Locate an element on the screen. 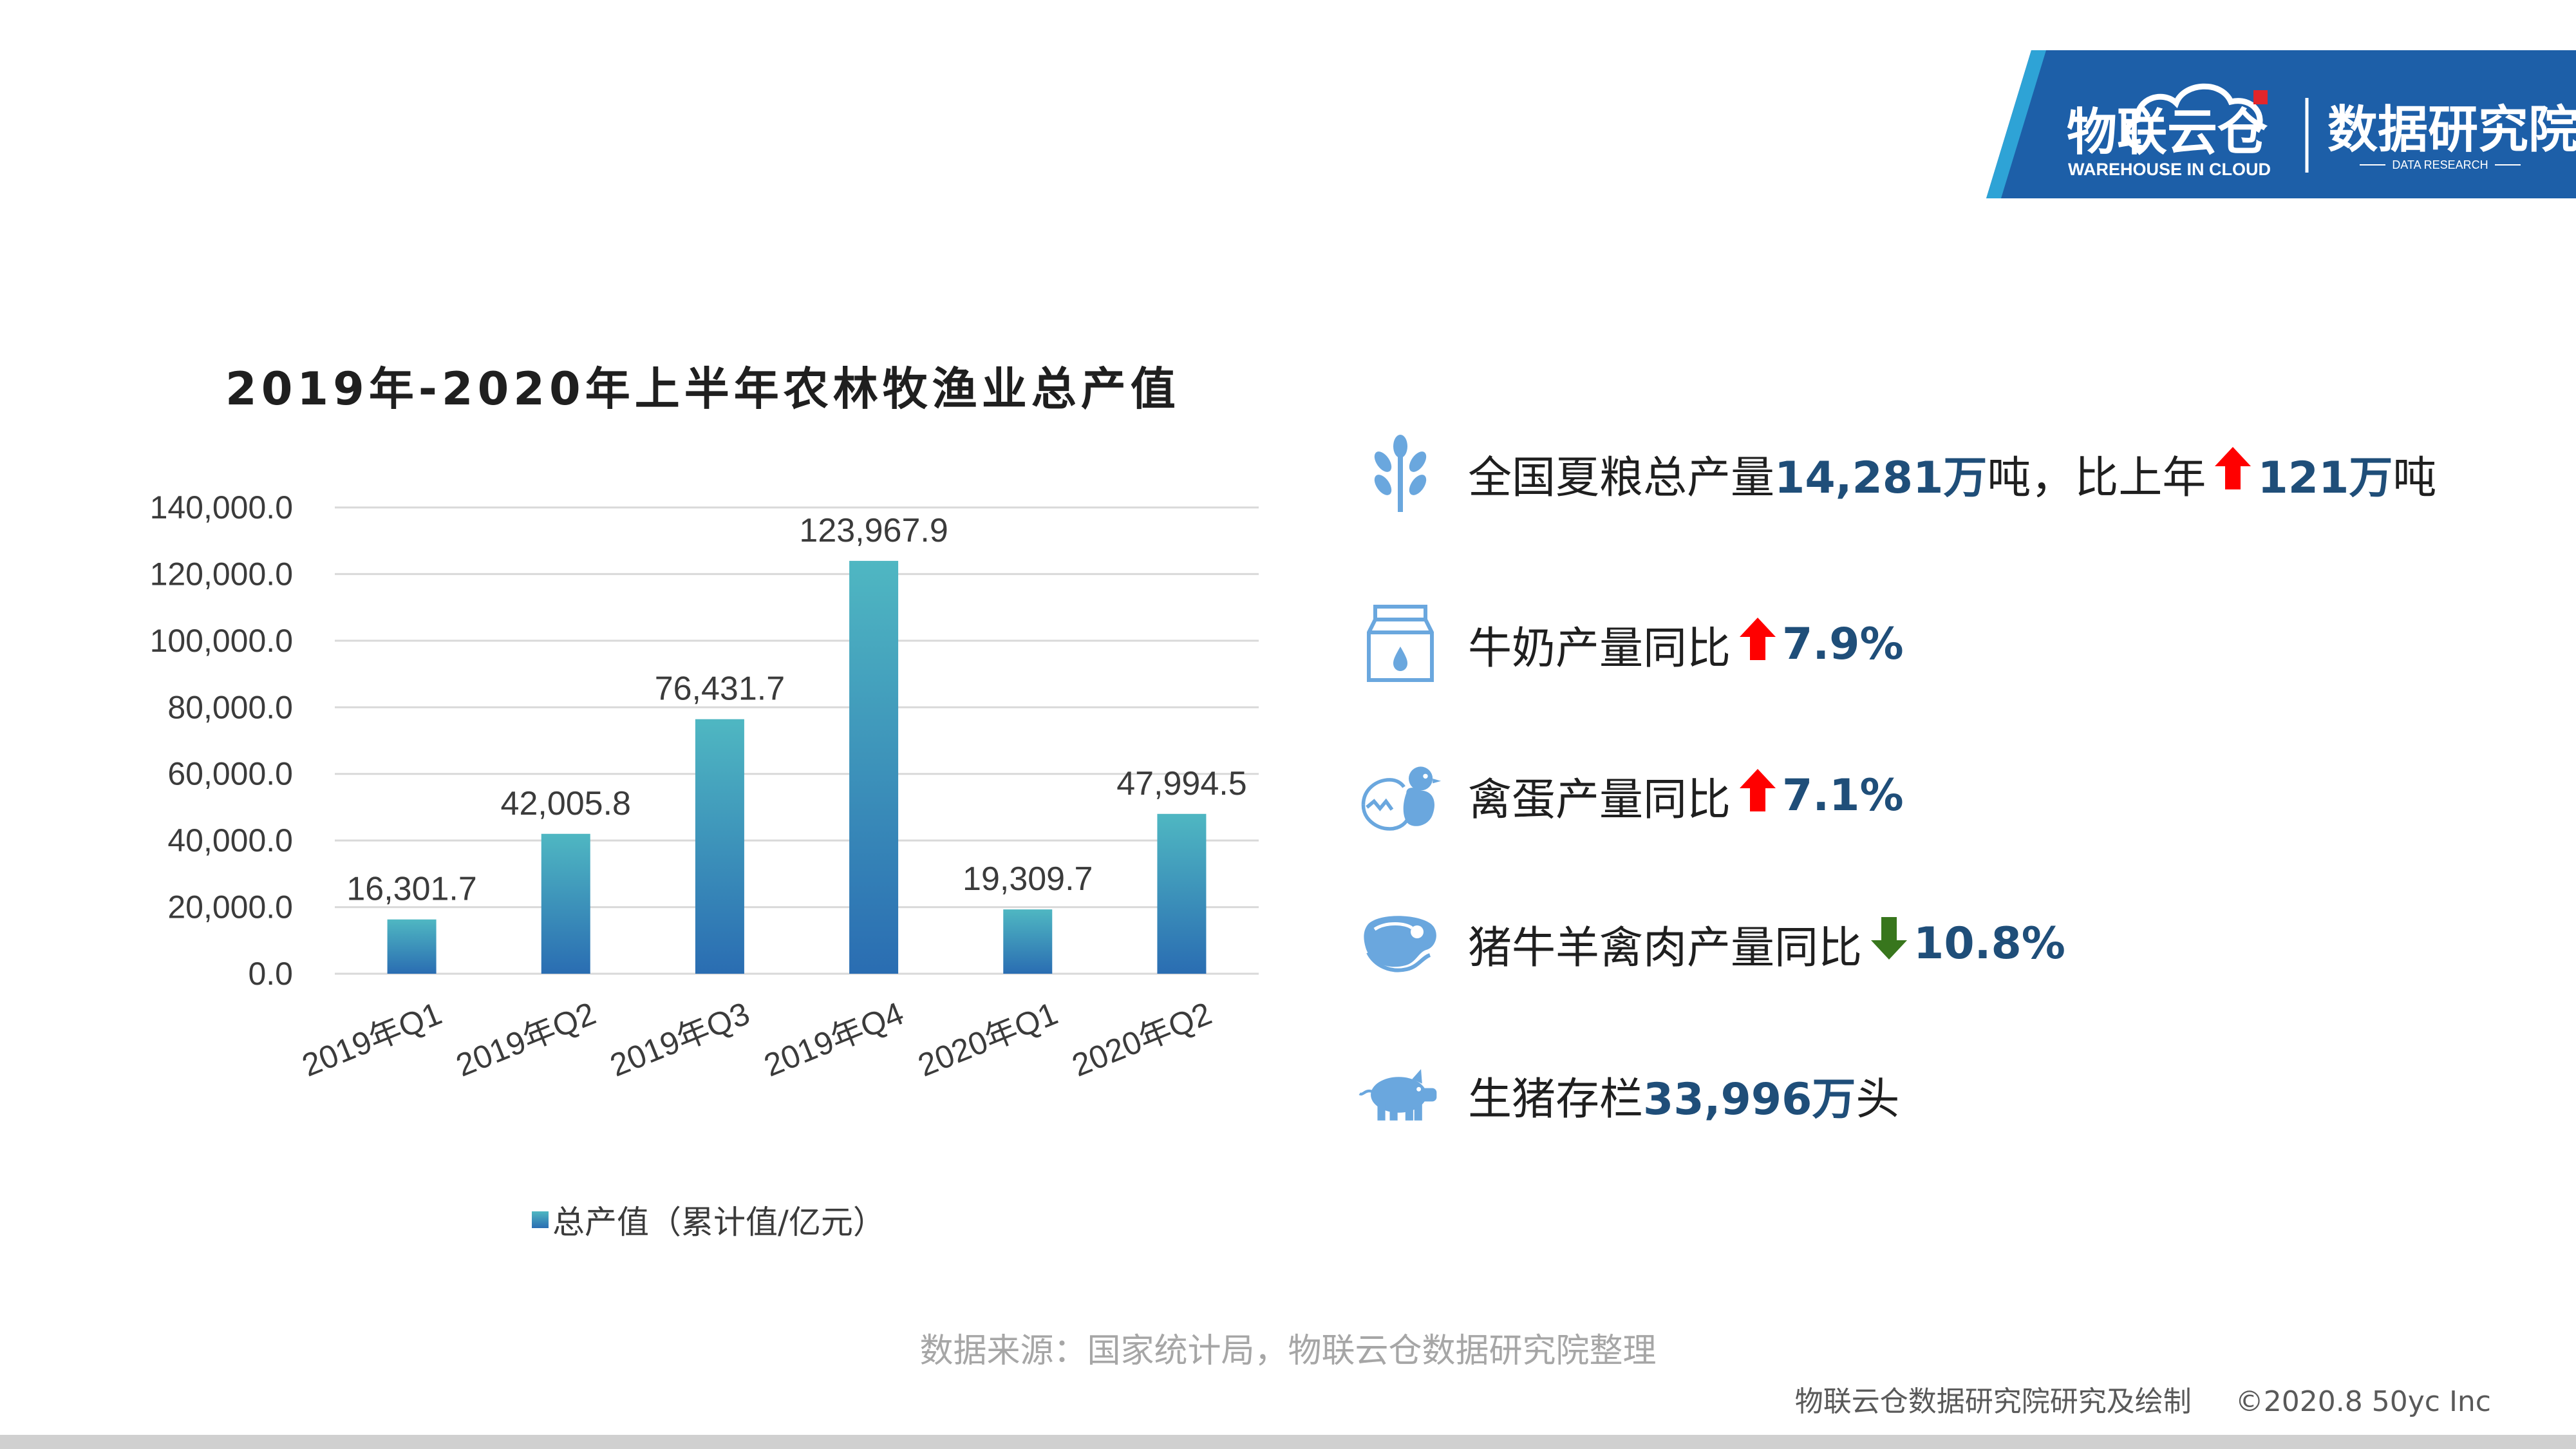 The image size is (2576, 1449). fact-label: 头 is located at coordinates (1878, 1099).